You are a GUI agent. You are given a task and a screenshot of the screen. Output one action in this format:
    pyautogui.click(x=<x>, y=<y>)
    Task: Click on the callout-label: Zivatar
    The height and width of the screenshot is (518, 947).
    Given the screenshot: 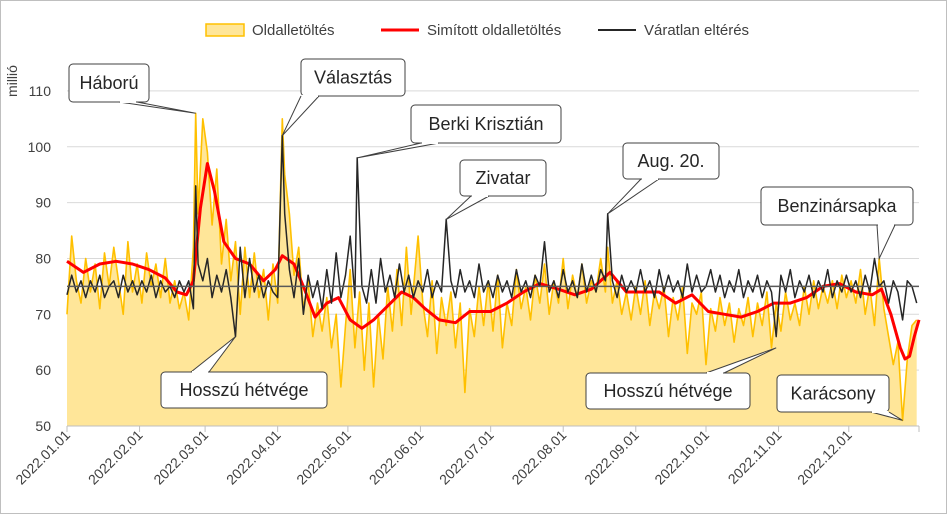 What is the action you would take?
    pyautogui.click(x=502, y=178)
    